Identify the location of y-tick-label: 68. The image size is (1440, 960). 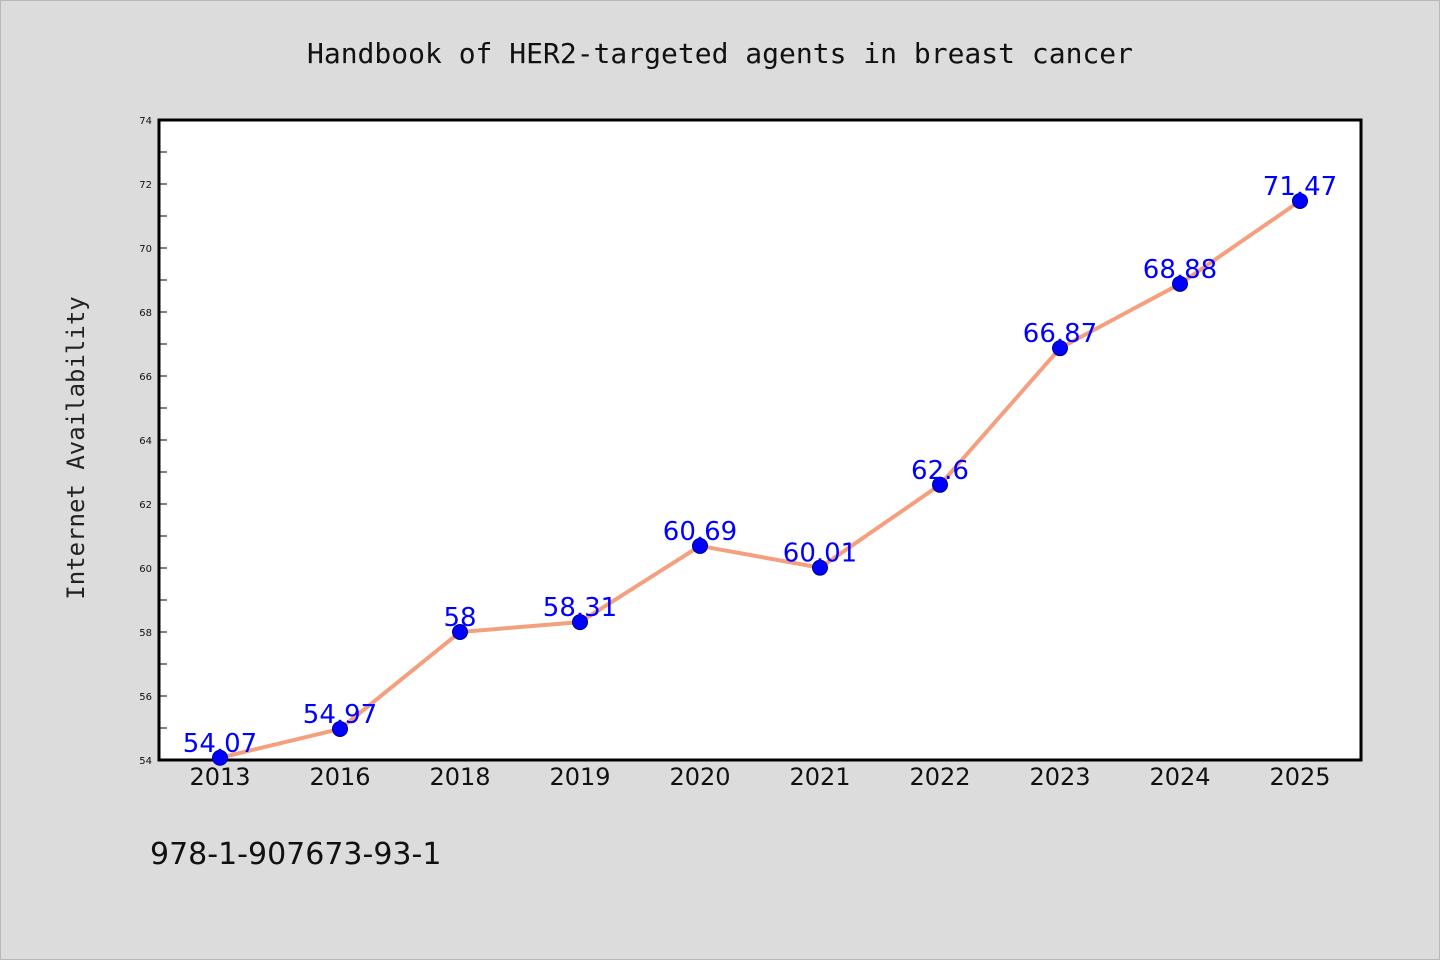
(145, 313).